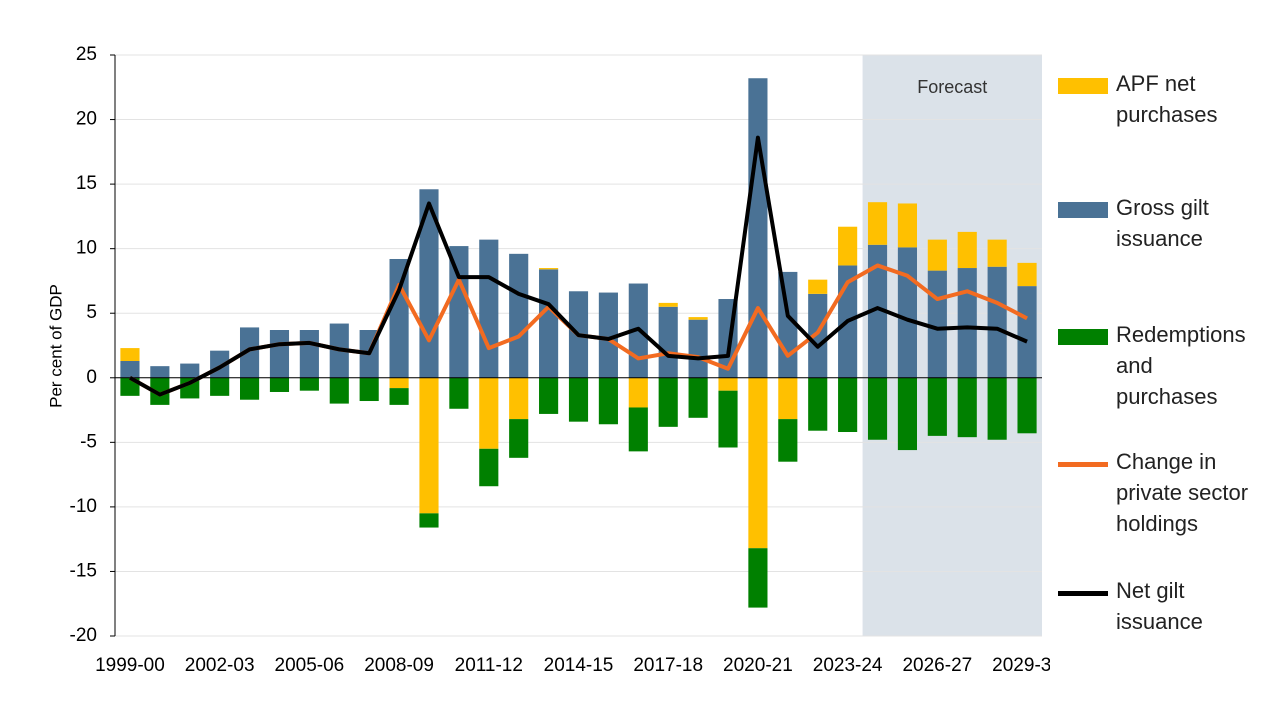 This screenshot has width=1280, height=720. What do you see at coordinates (310, 665) in the screenshot?
I see `x-tick-label: 2005-06` at bounding box center [310, 665].